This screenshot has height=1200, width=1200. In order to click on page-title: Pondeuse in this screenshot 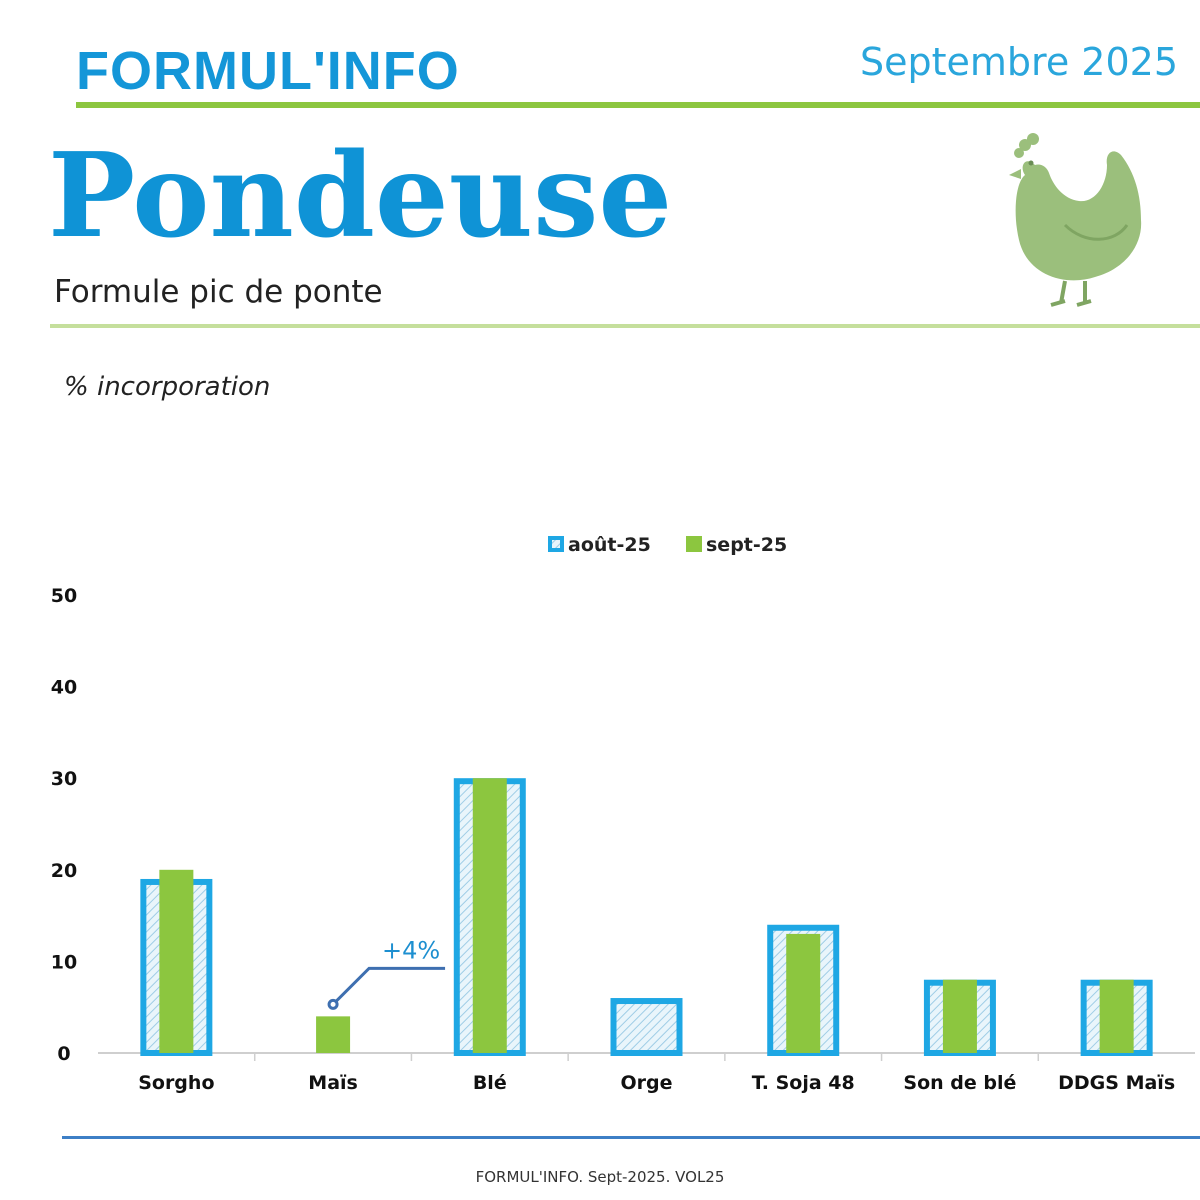, I will do `click(360, 196)`.